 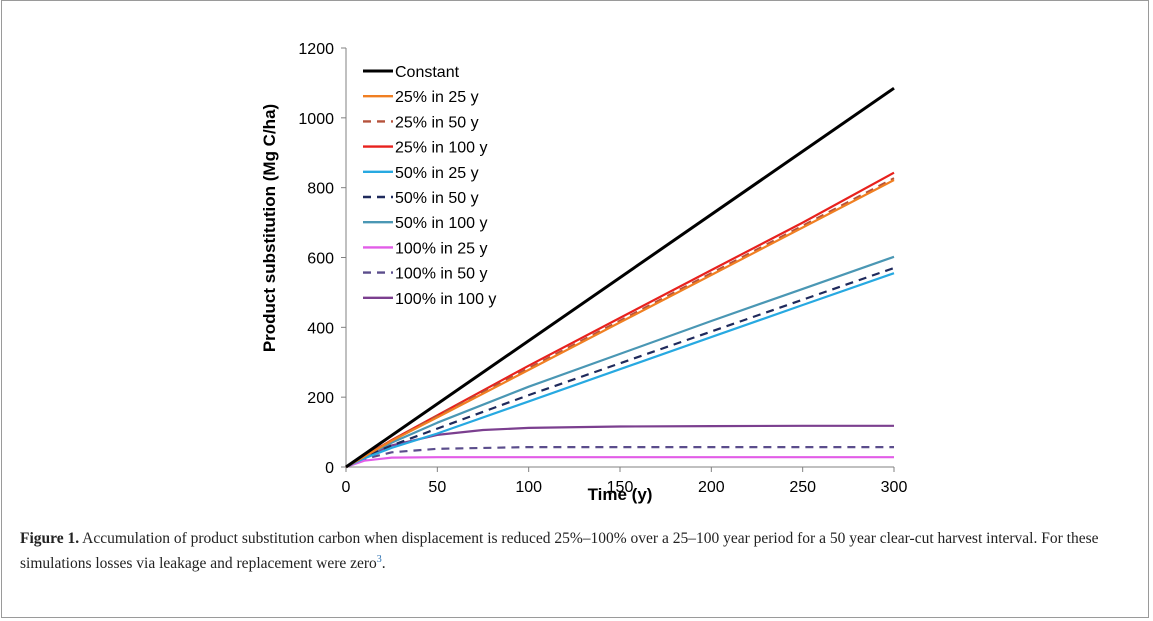 I want to click on x-axis-label: Time (y), so click(x=620, y=494).